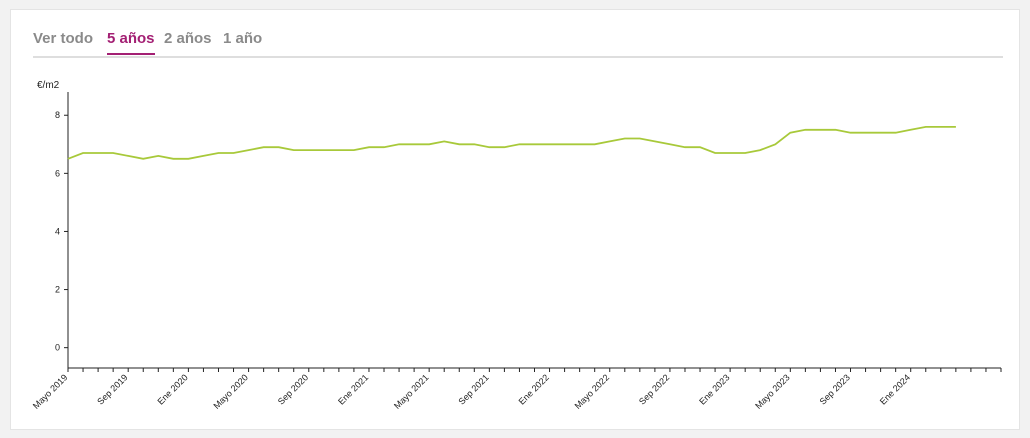 The image size is (1030, 438). What do you see at coordinates (534, 389) in the screenshot?
I see `x-tick-label: Ene 2022` at bounding box center [534, 389].